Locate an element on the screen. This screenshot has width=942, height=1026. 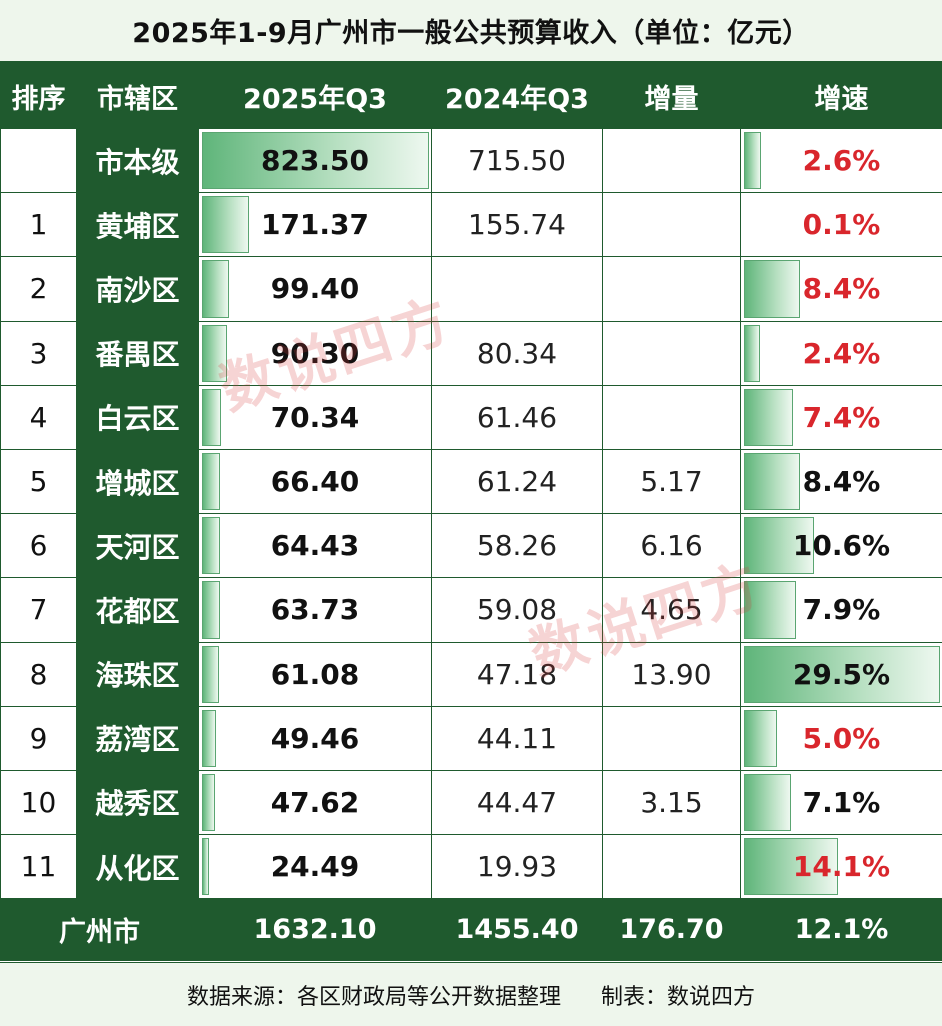
row-growth: 5.0% is located at coordinates (841, 738).